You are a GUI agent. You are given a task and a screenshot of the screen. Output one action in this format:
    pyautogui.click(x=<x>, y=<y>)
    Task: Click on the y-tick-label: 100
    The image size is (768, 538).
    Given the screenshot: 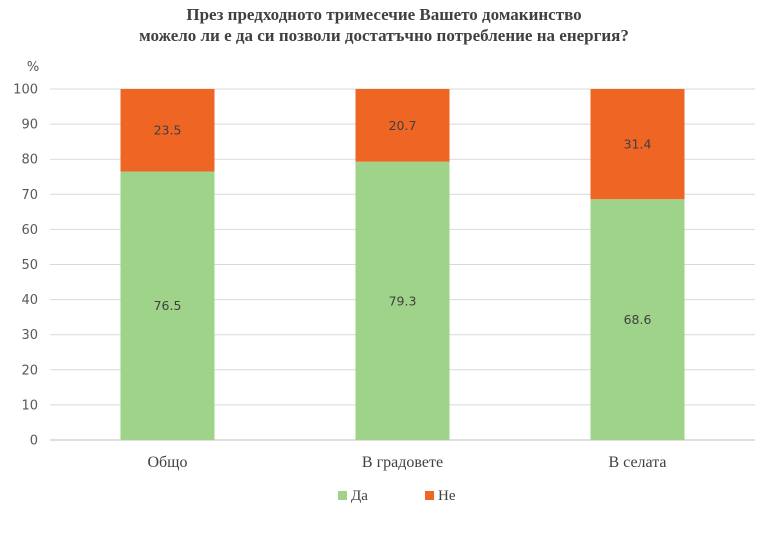 What is the action you would take?
    pyautogui.click(x=25, y=90)
    